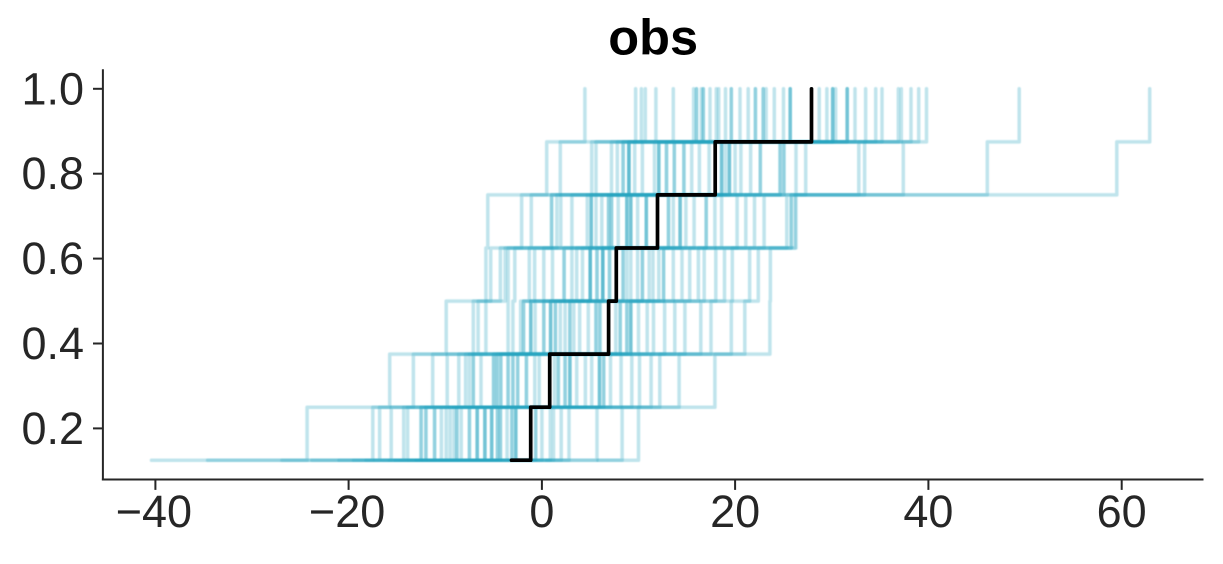 The height and width of the screenshot is (564, 1223). Describe the element at coordinates (52, 343) in the screenshot. I see `svg-text: 0.4` at that location.